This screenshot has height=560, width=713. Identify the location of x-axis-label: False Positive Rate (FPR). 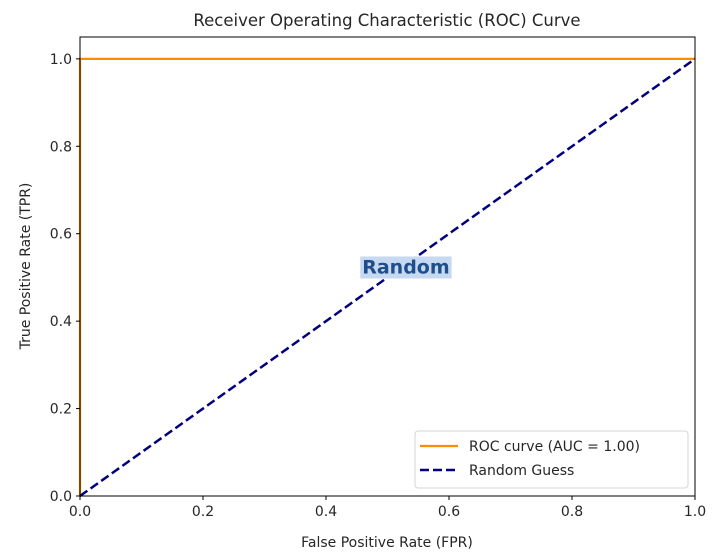
(387, 543).